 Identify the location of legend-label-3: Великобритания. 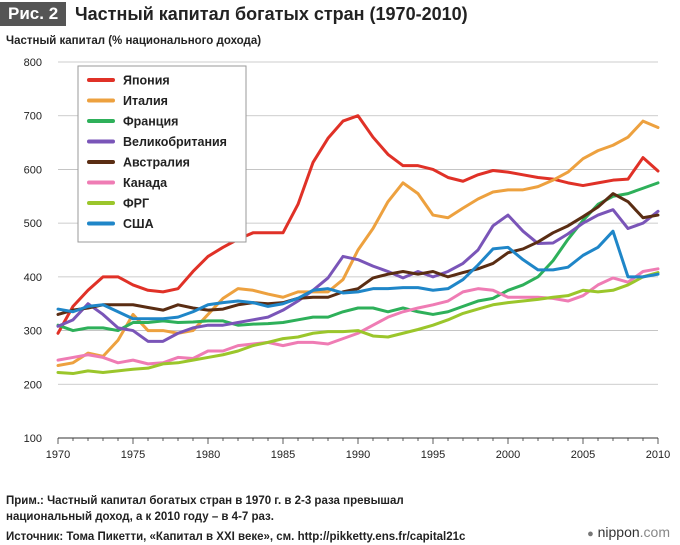
(175, 142).